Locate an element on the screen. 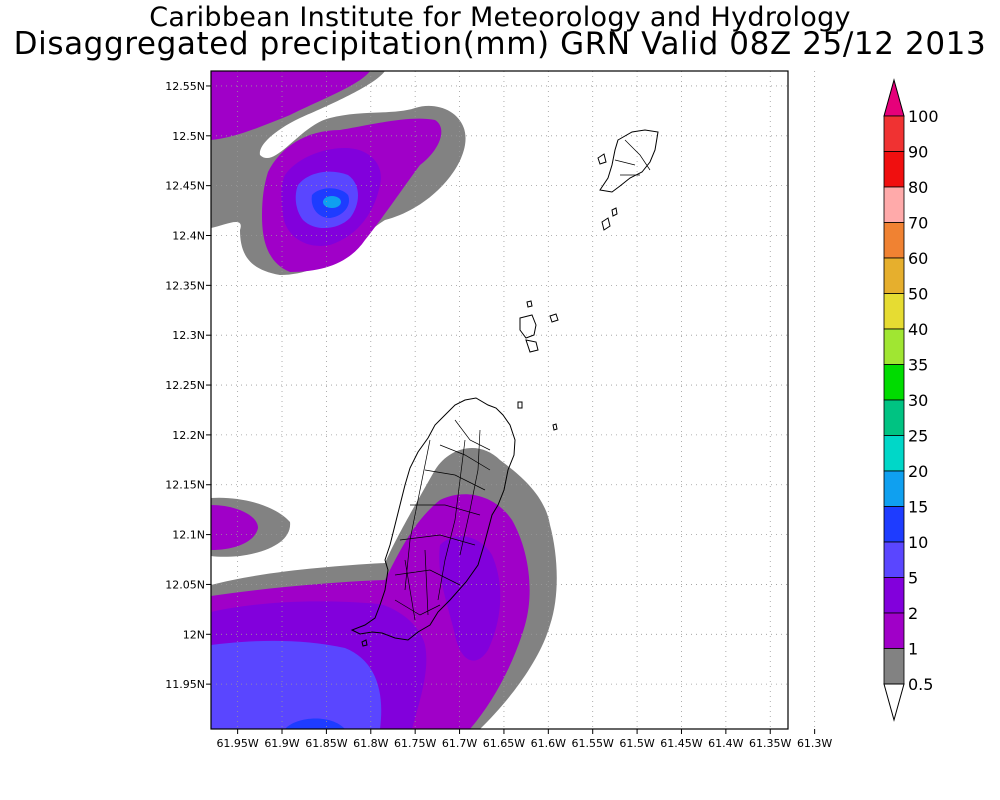 The width and height of the screenshot is (1000, 800). legend-label: 40 is located at coordinates (918, 329).